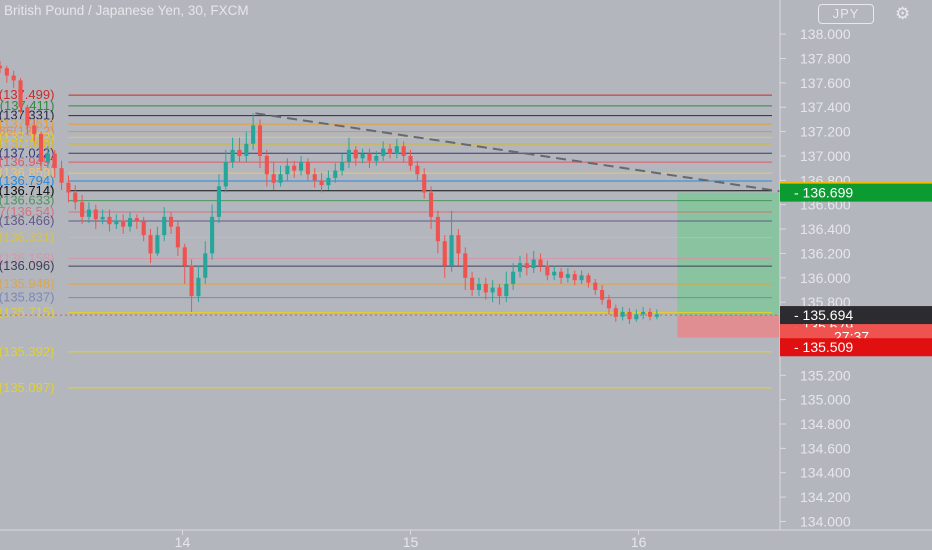 Image resolution: width=932 pixels, height=550 pixels. I want to click on y-tick-label: 134.200, so click(825, 497).